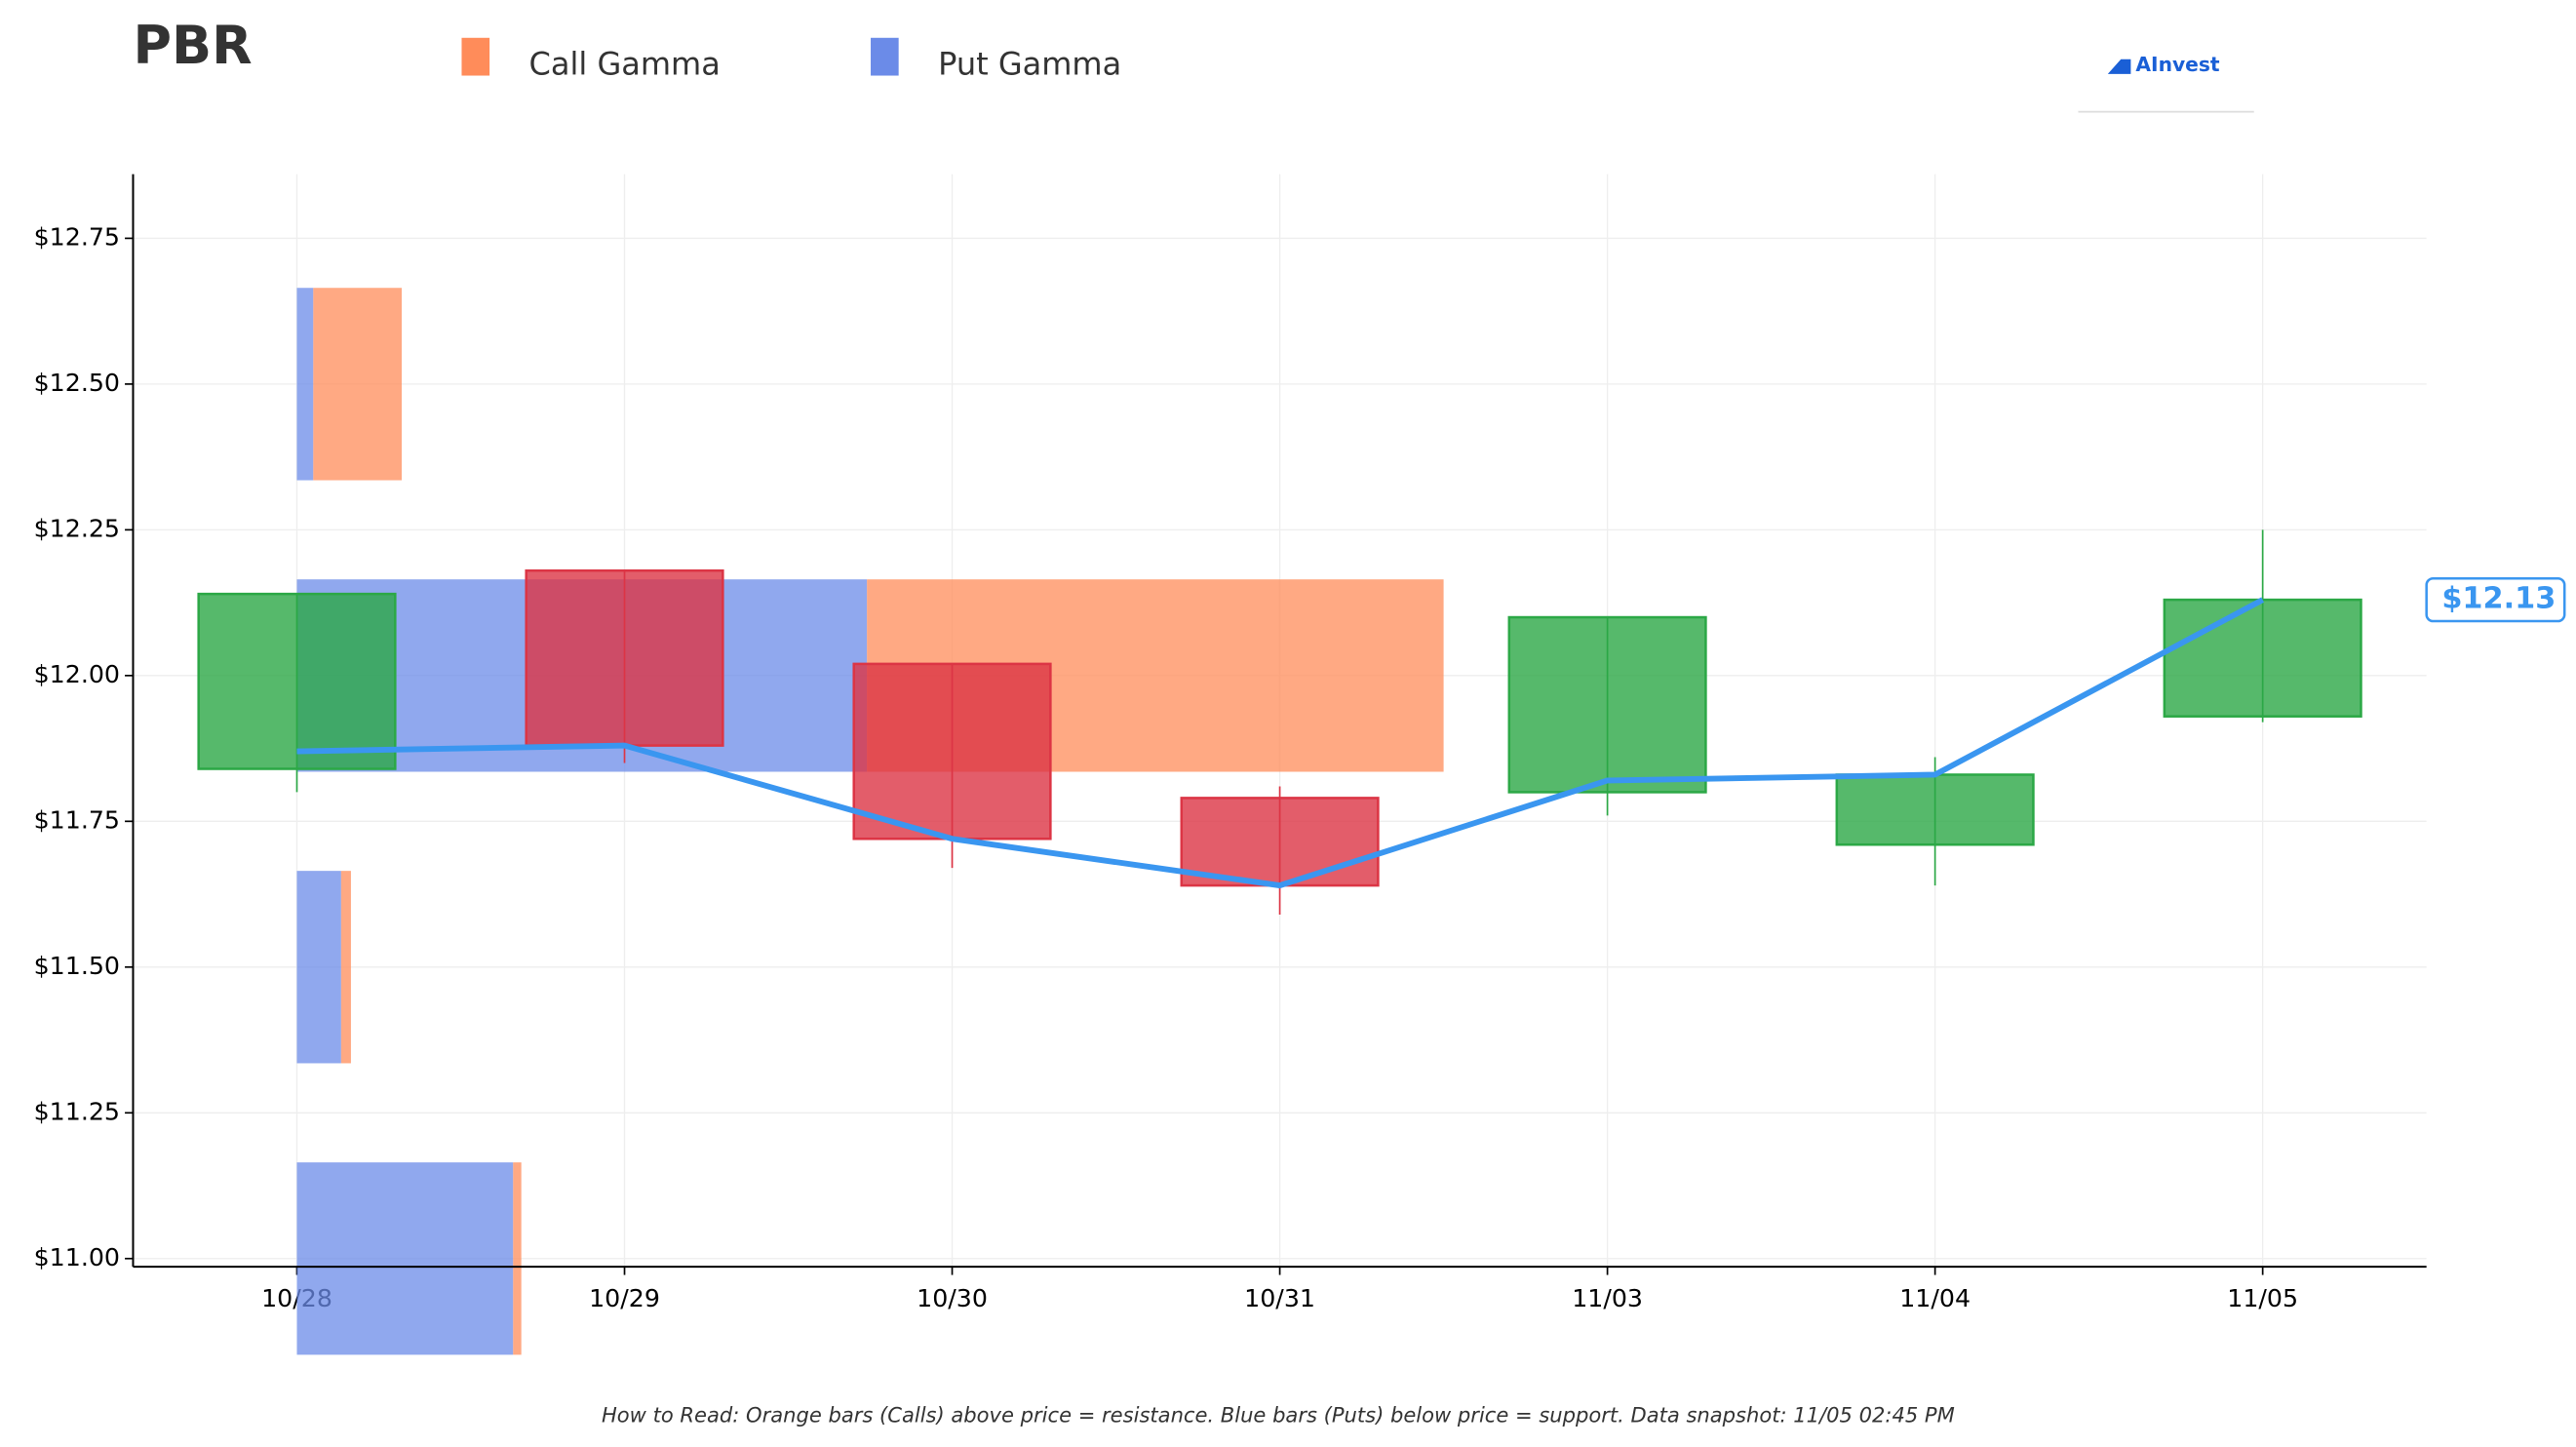 The width and height of the screenshot is (2576, 1447). Describe the element at coordinates (2177, 64) in the screenshot. I see `logo-text: AInvest` at that location.